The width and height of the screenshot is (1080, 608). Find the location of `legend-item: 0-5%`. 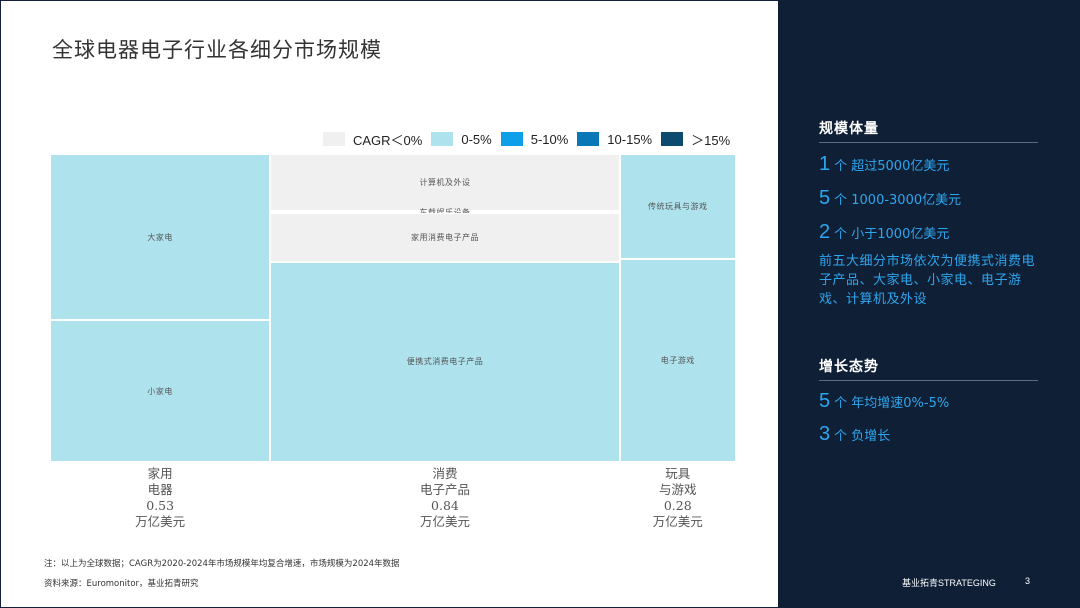

legend-item: 0-5% is located at coordinates (461, 139).